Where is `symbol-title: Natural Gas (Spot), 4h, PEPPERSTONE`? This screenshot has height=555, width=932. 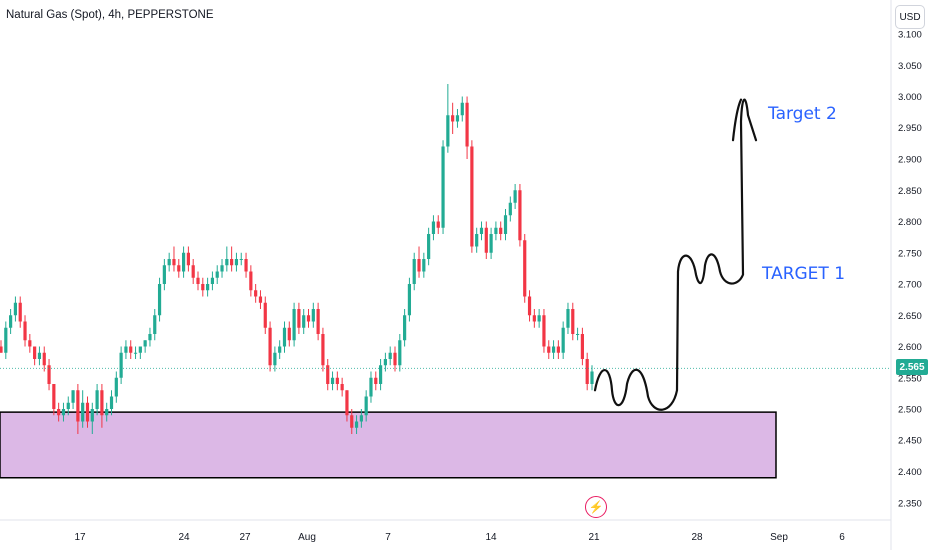
symbol-title: Natural Gas (Spot), 4h, PEPPERSTONE is located at coordinates (110, 15).